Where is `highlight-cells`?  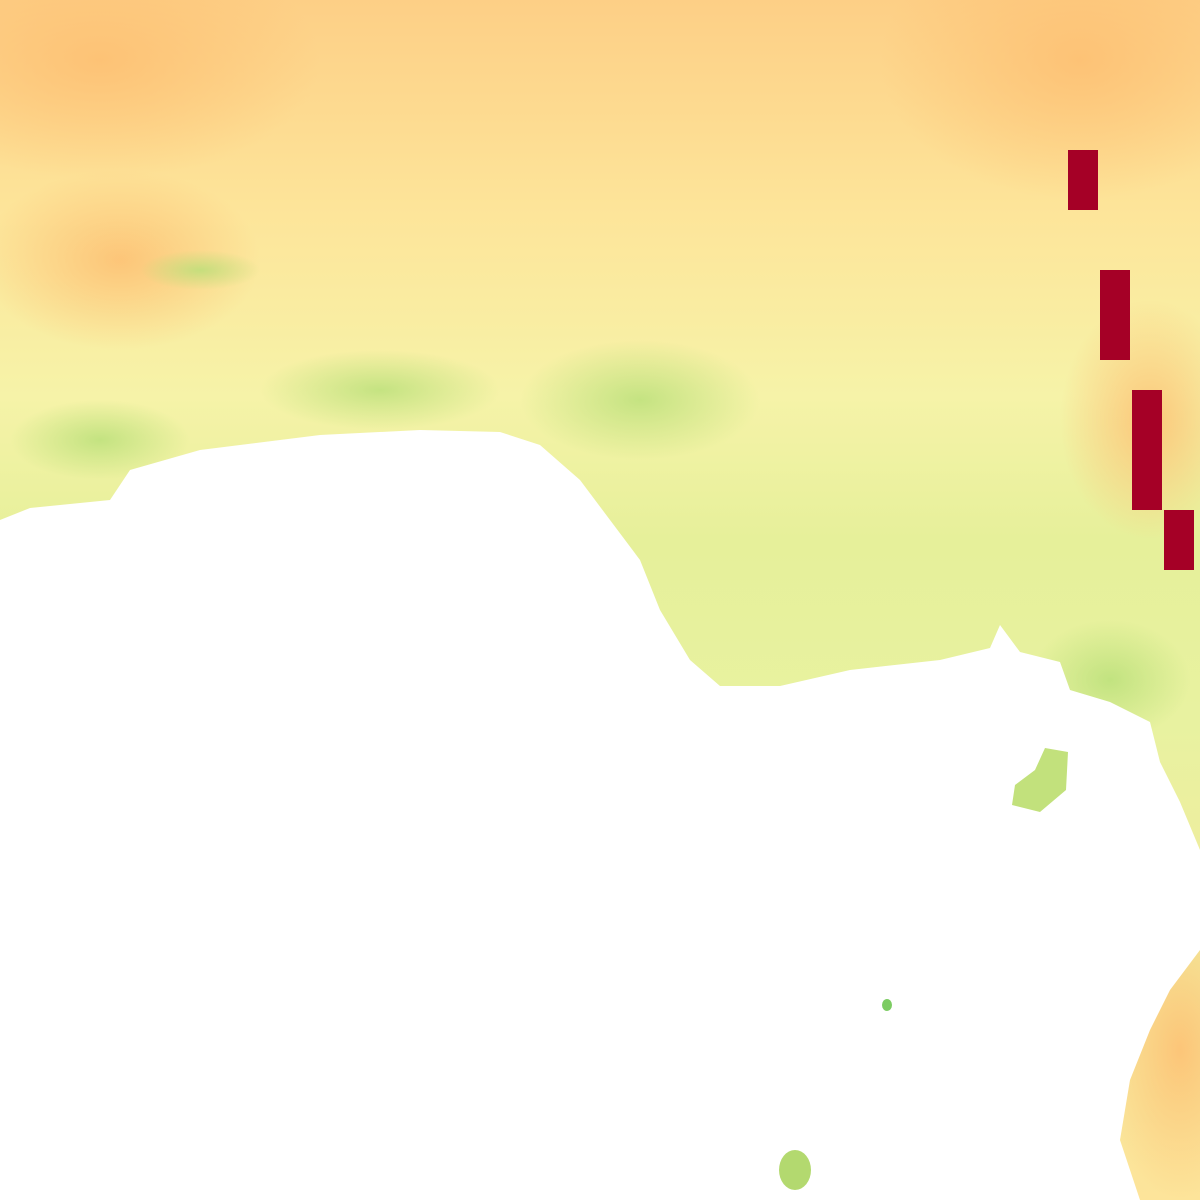 highlight-cells is located at coordinates (1131, 360).